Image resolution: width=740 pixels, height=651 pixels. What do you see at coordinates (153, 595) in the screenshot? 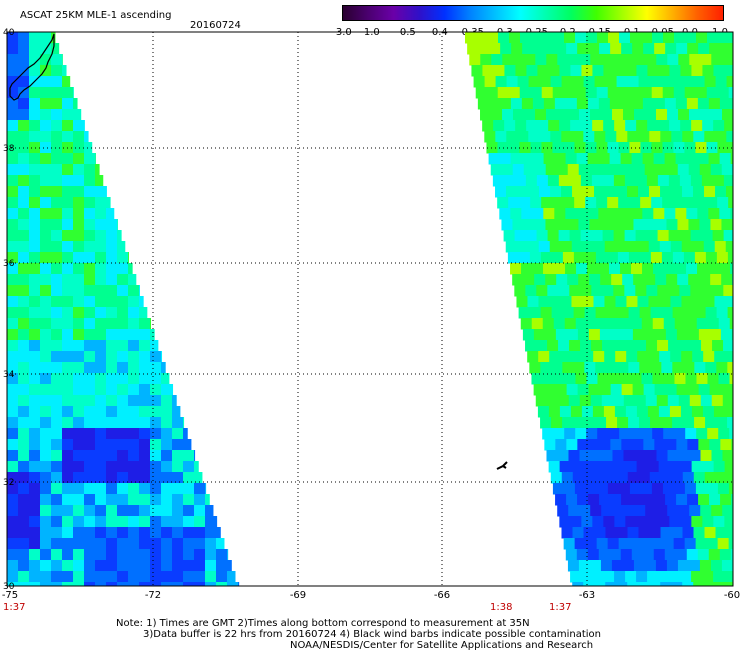
I see `longitude-label: -72` at bounding box center [153, 595].